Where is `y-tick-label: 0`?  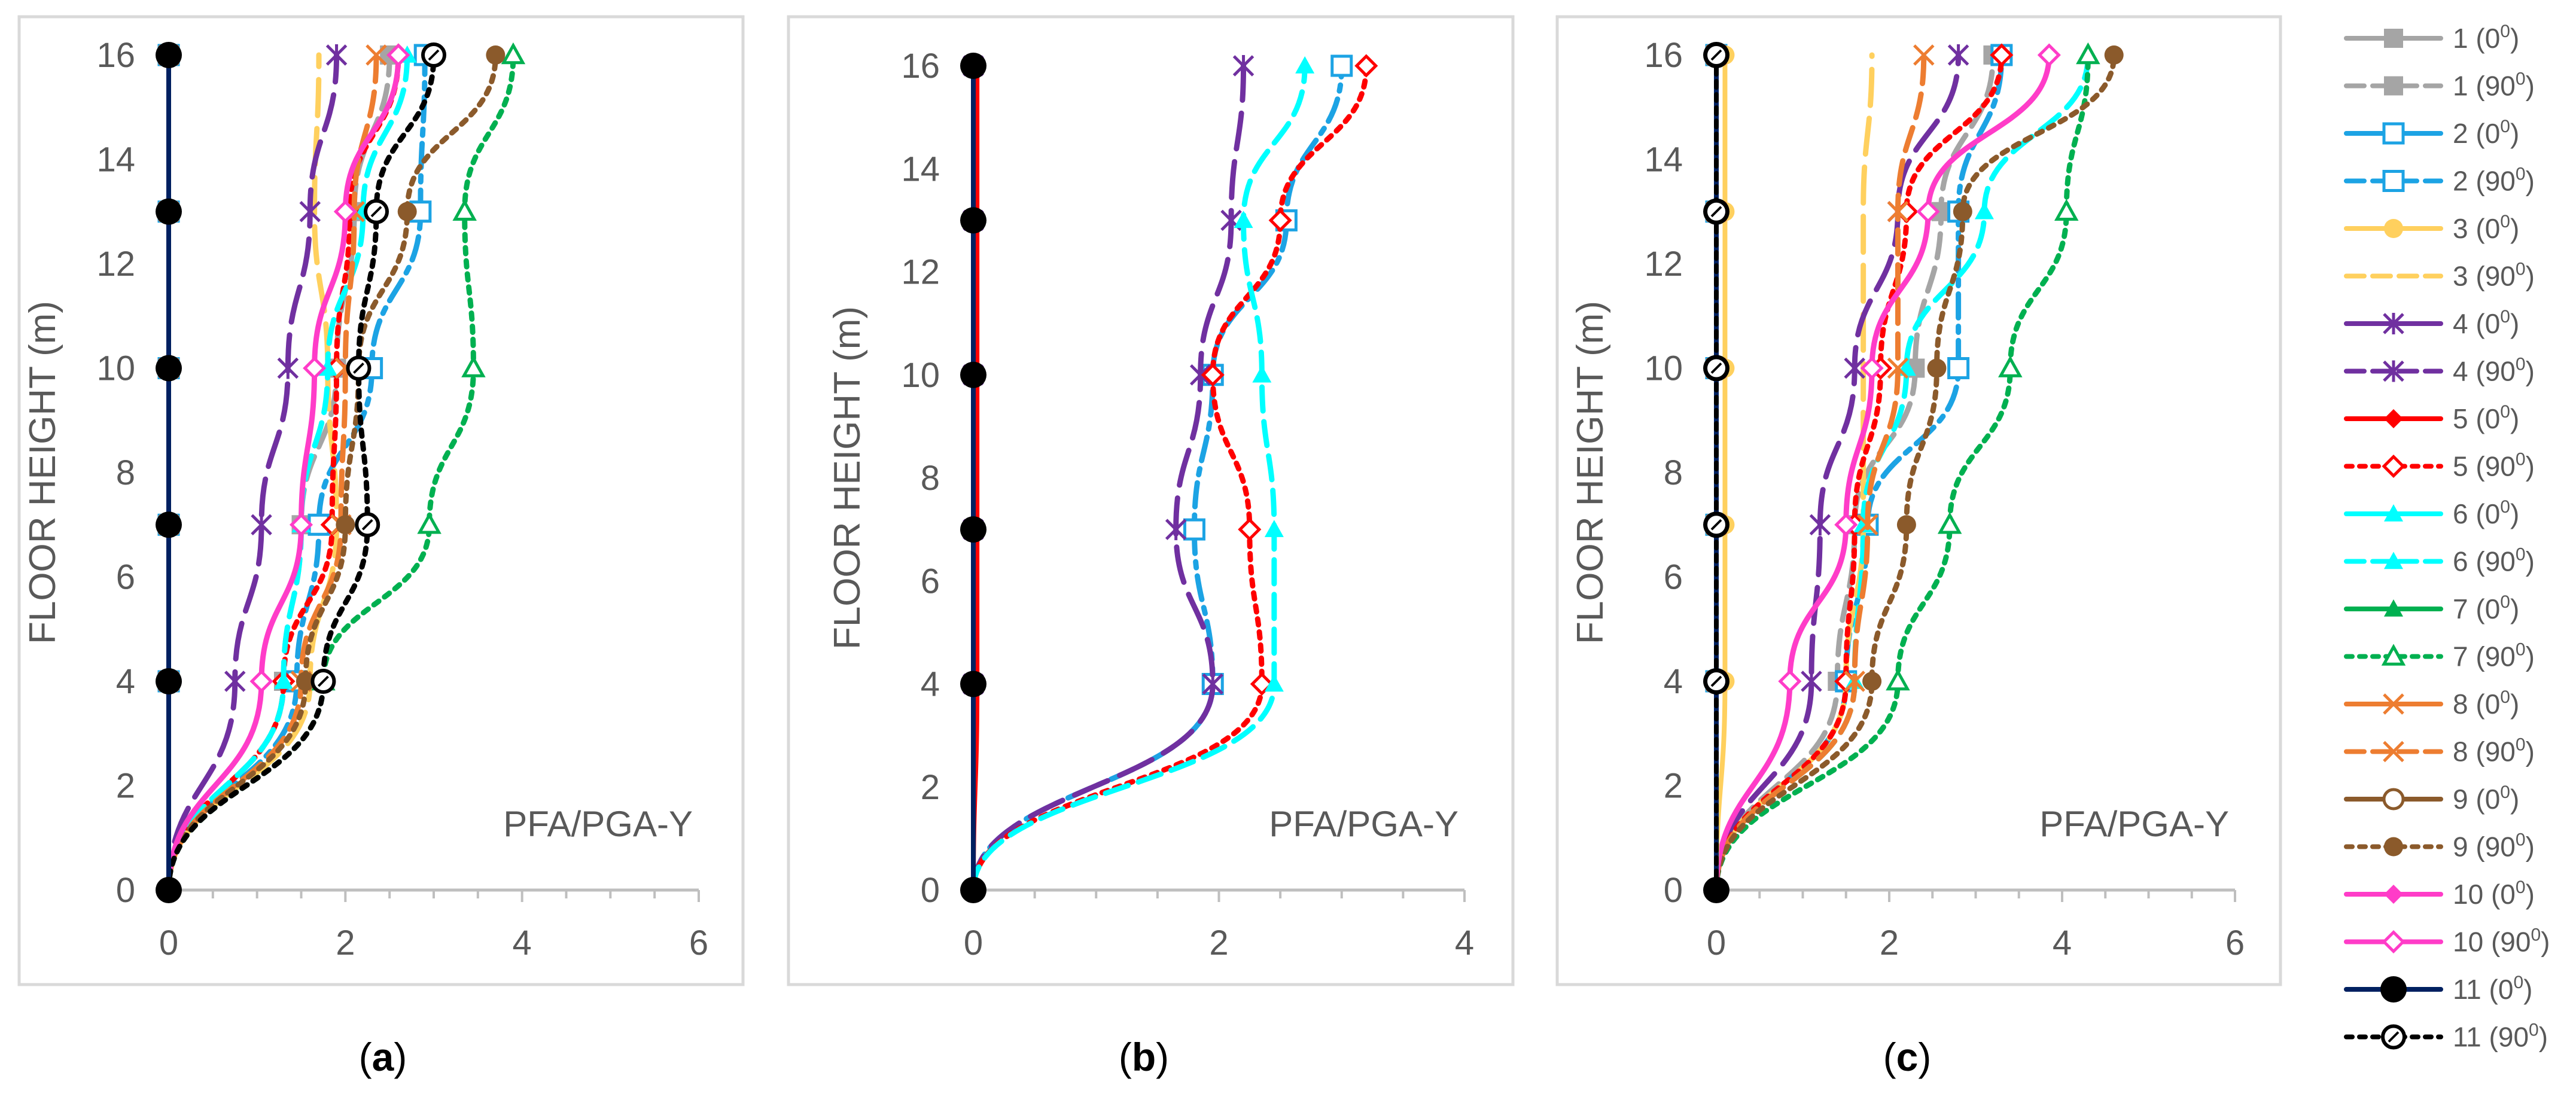
y-tick-label: 0 is located at coordinates (125, 890).